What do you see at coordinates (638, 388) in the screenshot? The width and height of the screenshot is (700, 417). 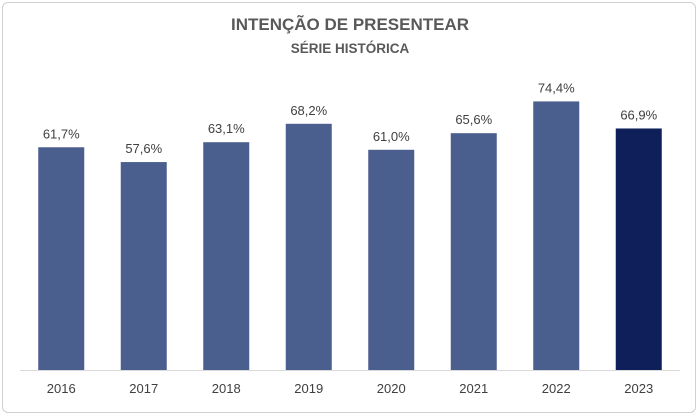 I see `x-tick-label-2023: 2023` at bounding box center [638, 388].